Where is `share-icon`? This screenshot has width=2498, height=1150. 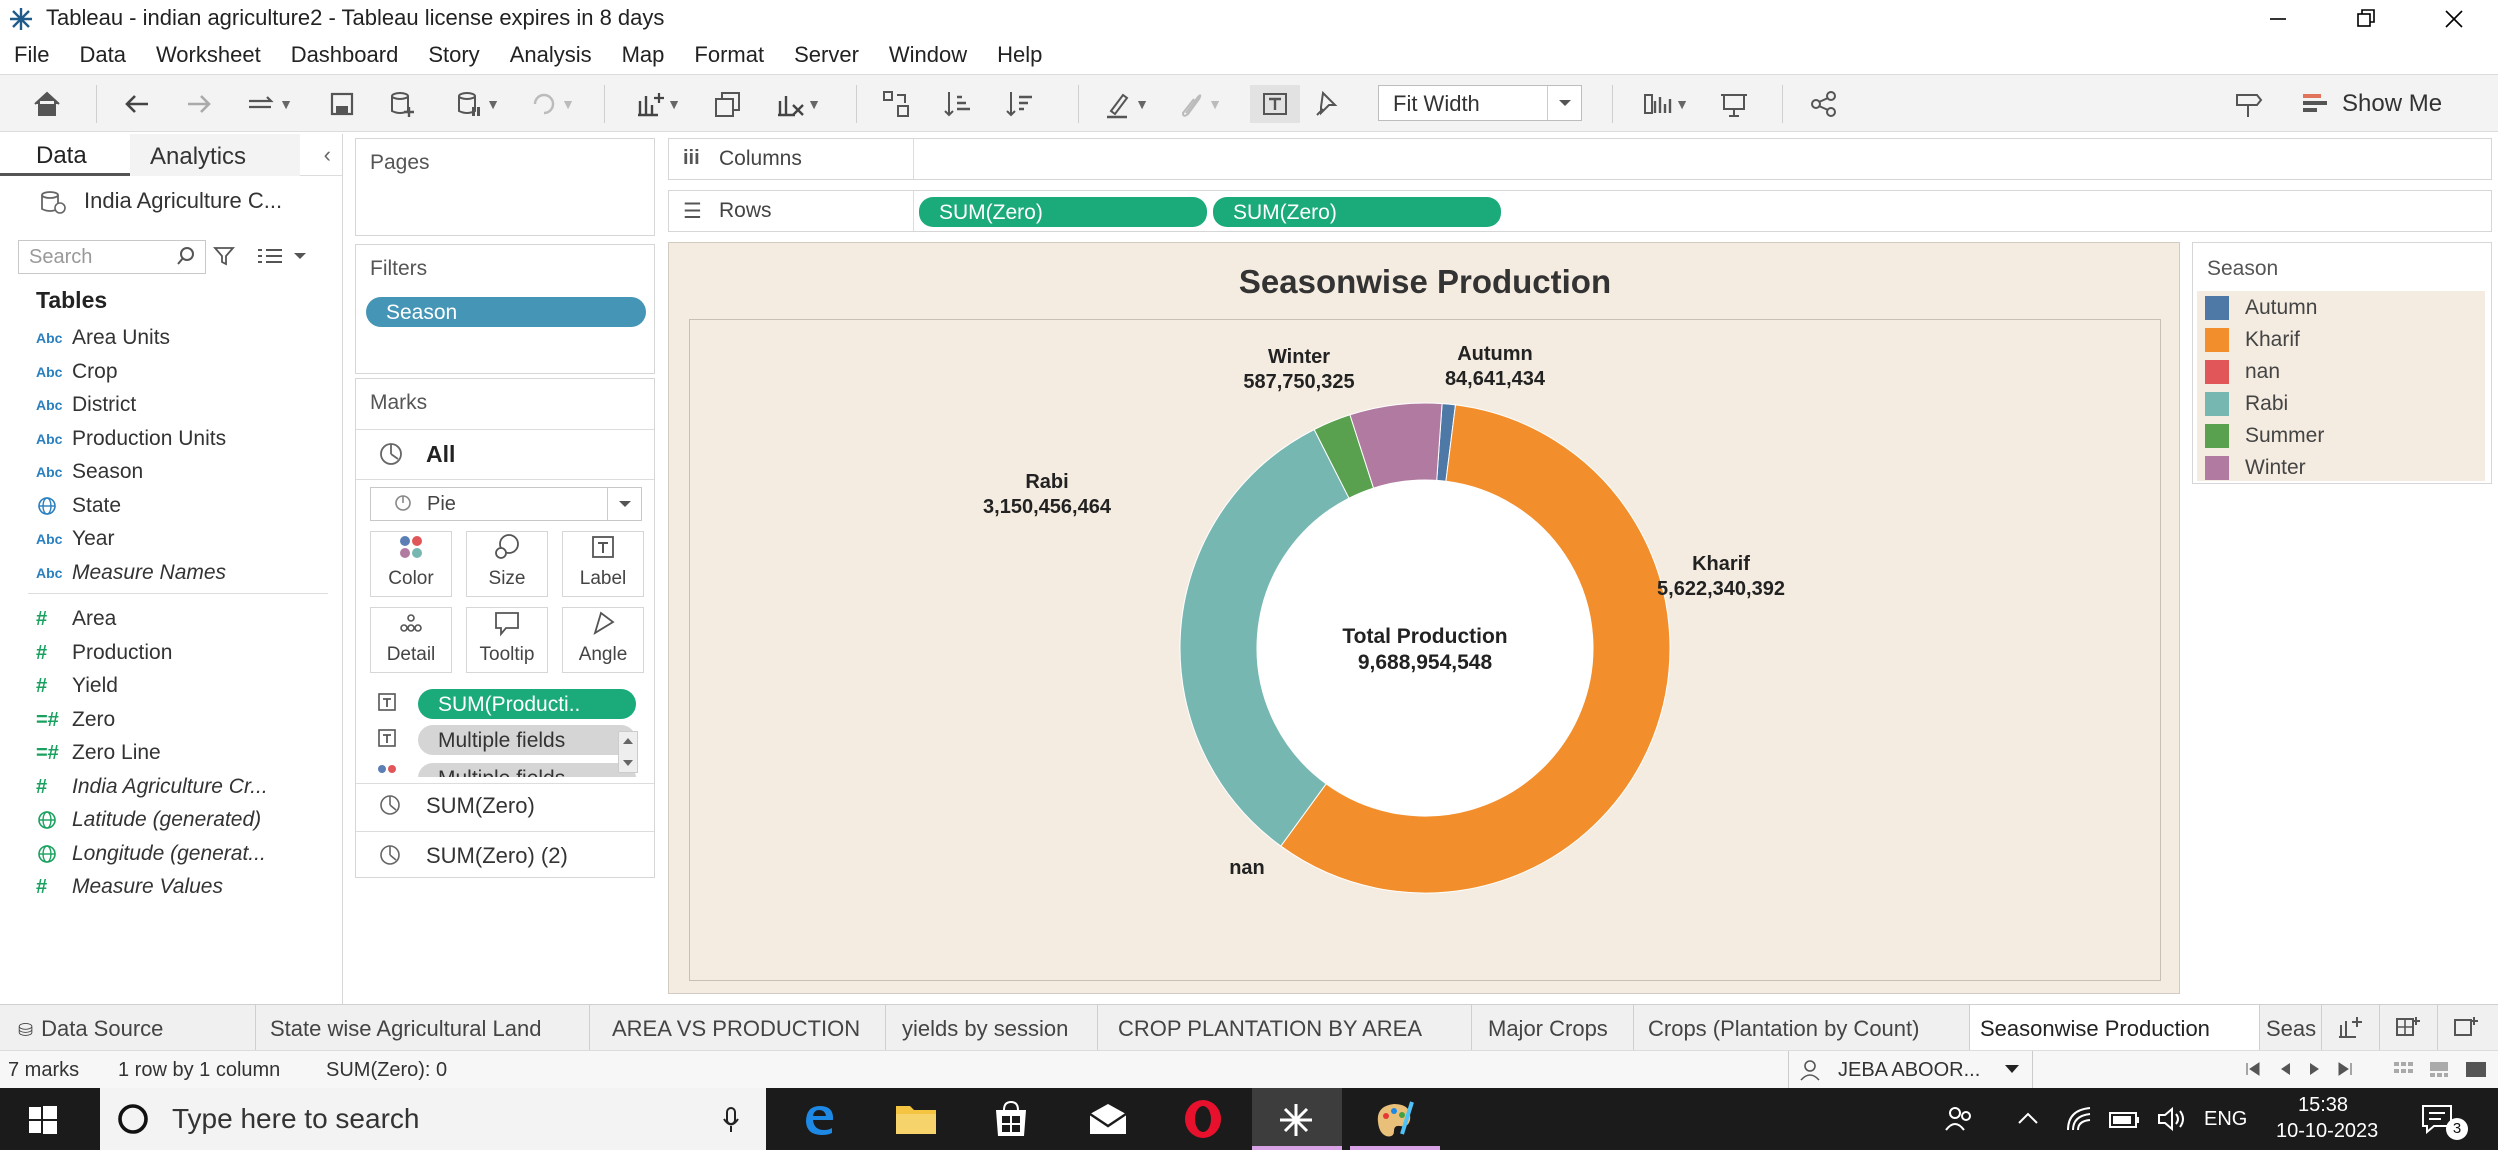 share-icon is located at coordinates (1824, 104).